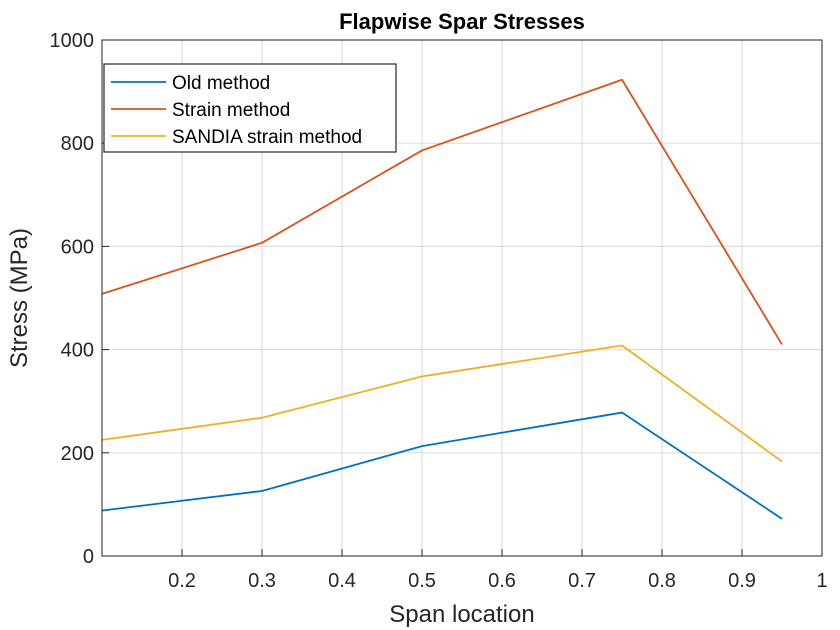 Image resolution: width=840 pixels, height=630 pixels. What do you see at coordinates (77, 144) in the screenshot?
I see `y-tick-label: 800` at bounding box center [77, 144].